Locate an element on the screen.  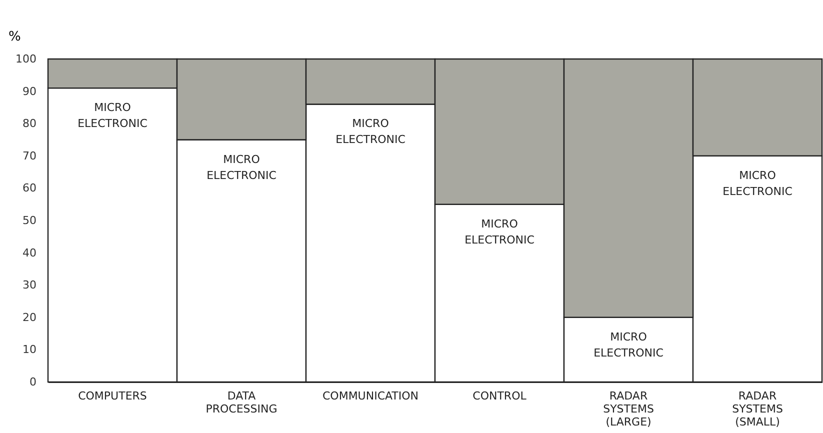
y-tick-label: 30 is located at coordinates (29, 285).